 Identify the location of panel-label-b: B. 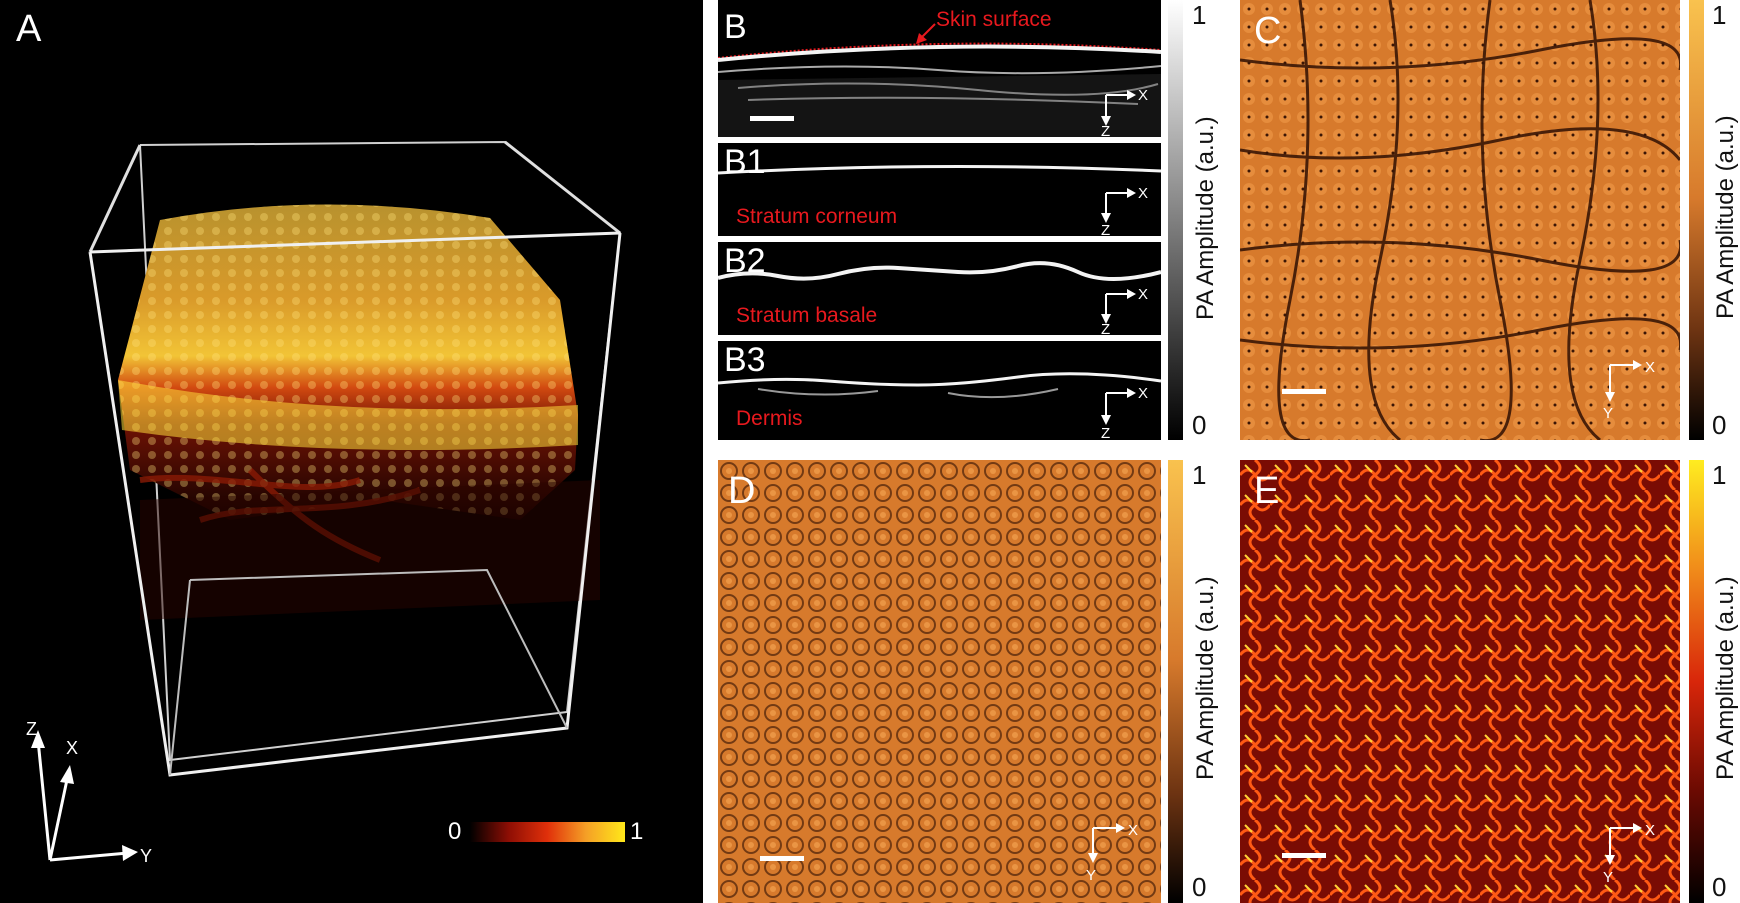
(735, 27).